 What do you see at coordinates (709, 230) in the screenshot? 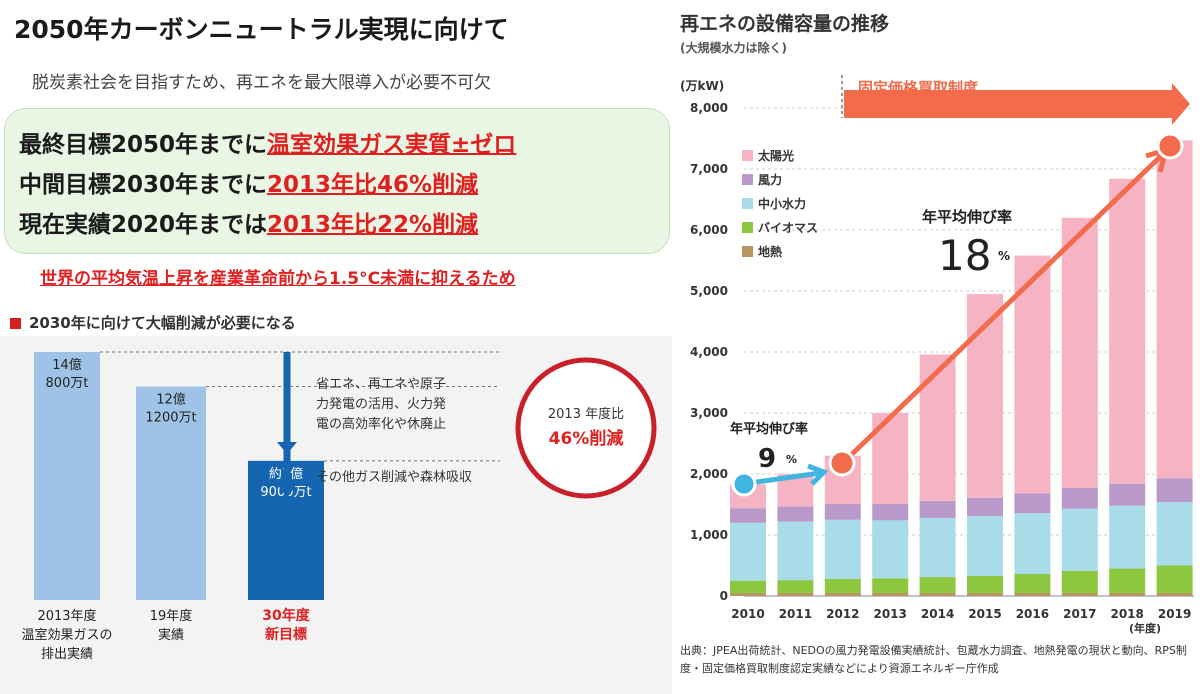
I see `y-tick-label-6: 6,000` at bounding box center [709, 230].